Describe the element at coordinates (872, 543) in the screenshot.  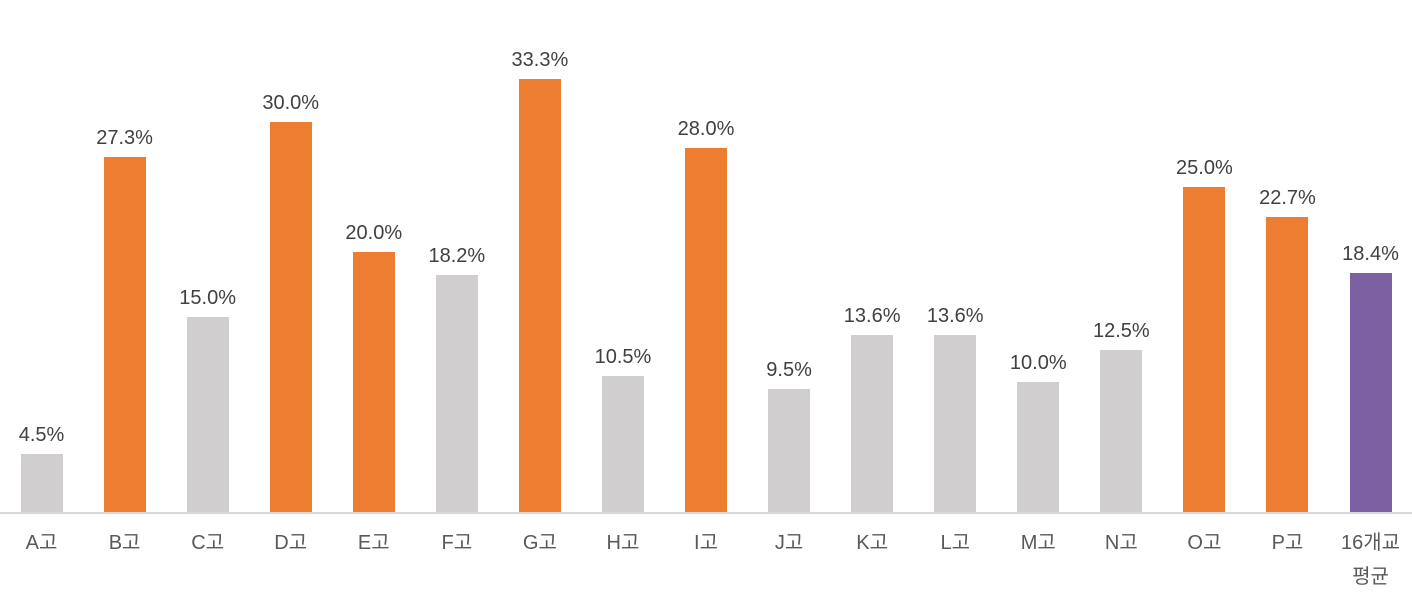
I see `category-label: K고` at that location.